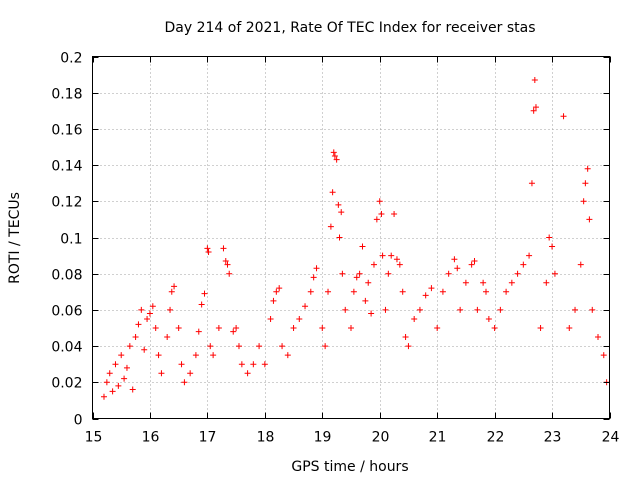  What do you see at coordinates (66, 276) in the screenshot?
I see `y-tick-label: 0.08` at bounding box center [66, 276].